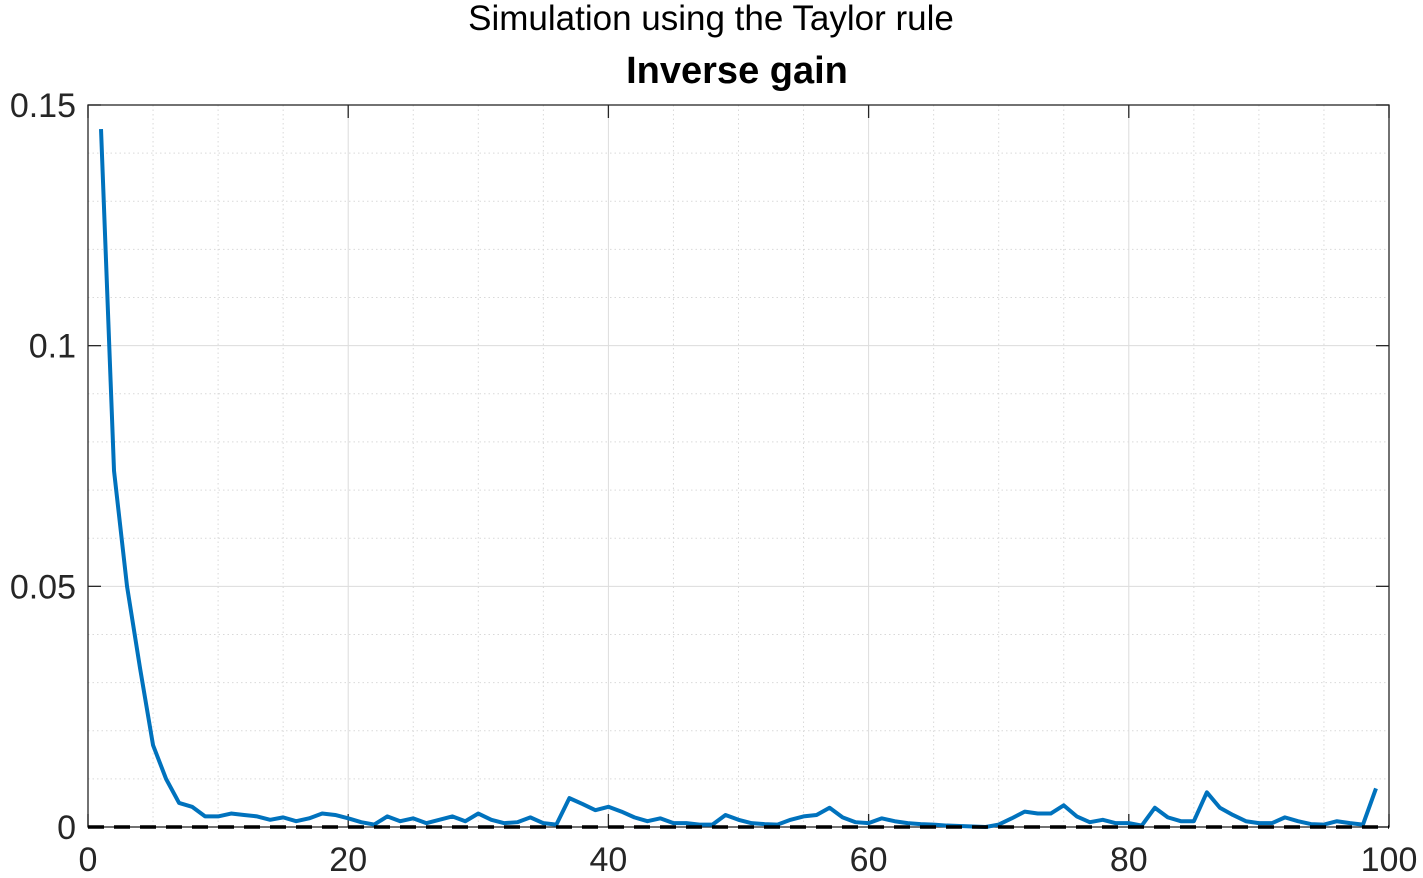 This screenshot has height=878, width=1423. I want to click on x-tick-label: 80, so click(1129, 859).